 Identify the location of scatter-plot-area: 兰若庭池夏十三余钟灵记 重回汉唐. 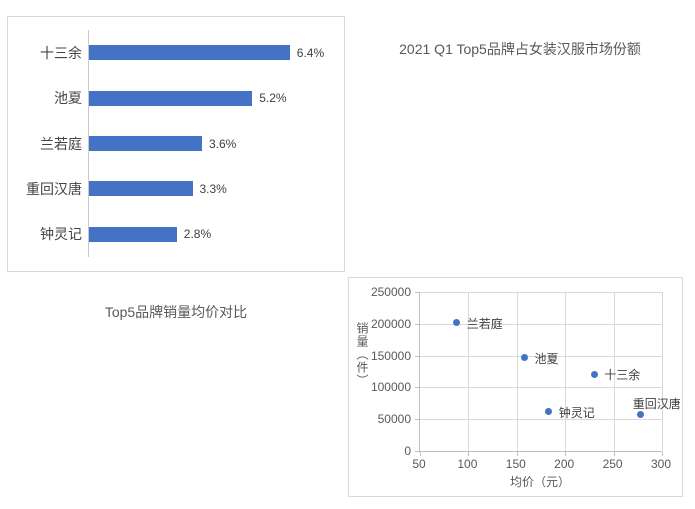
(548, 374).